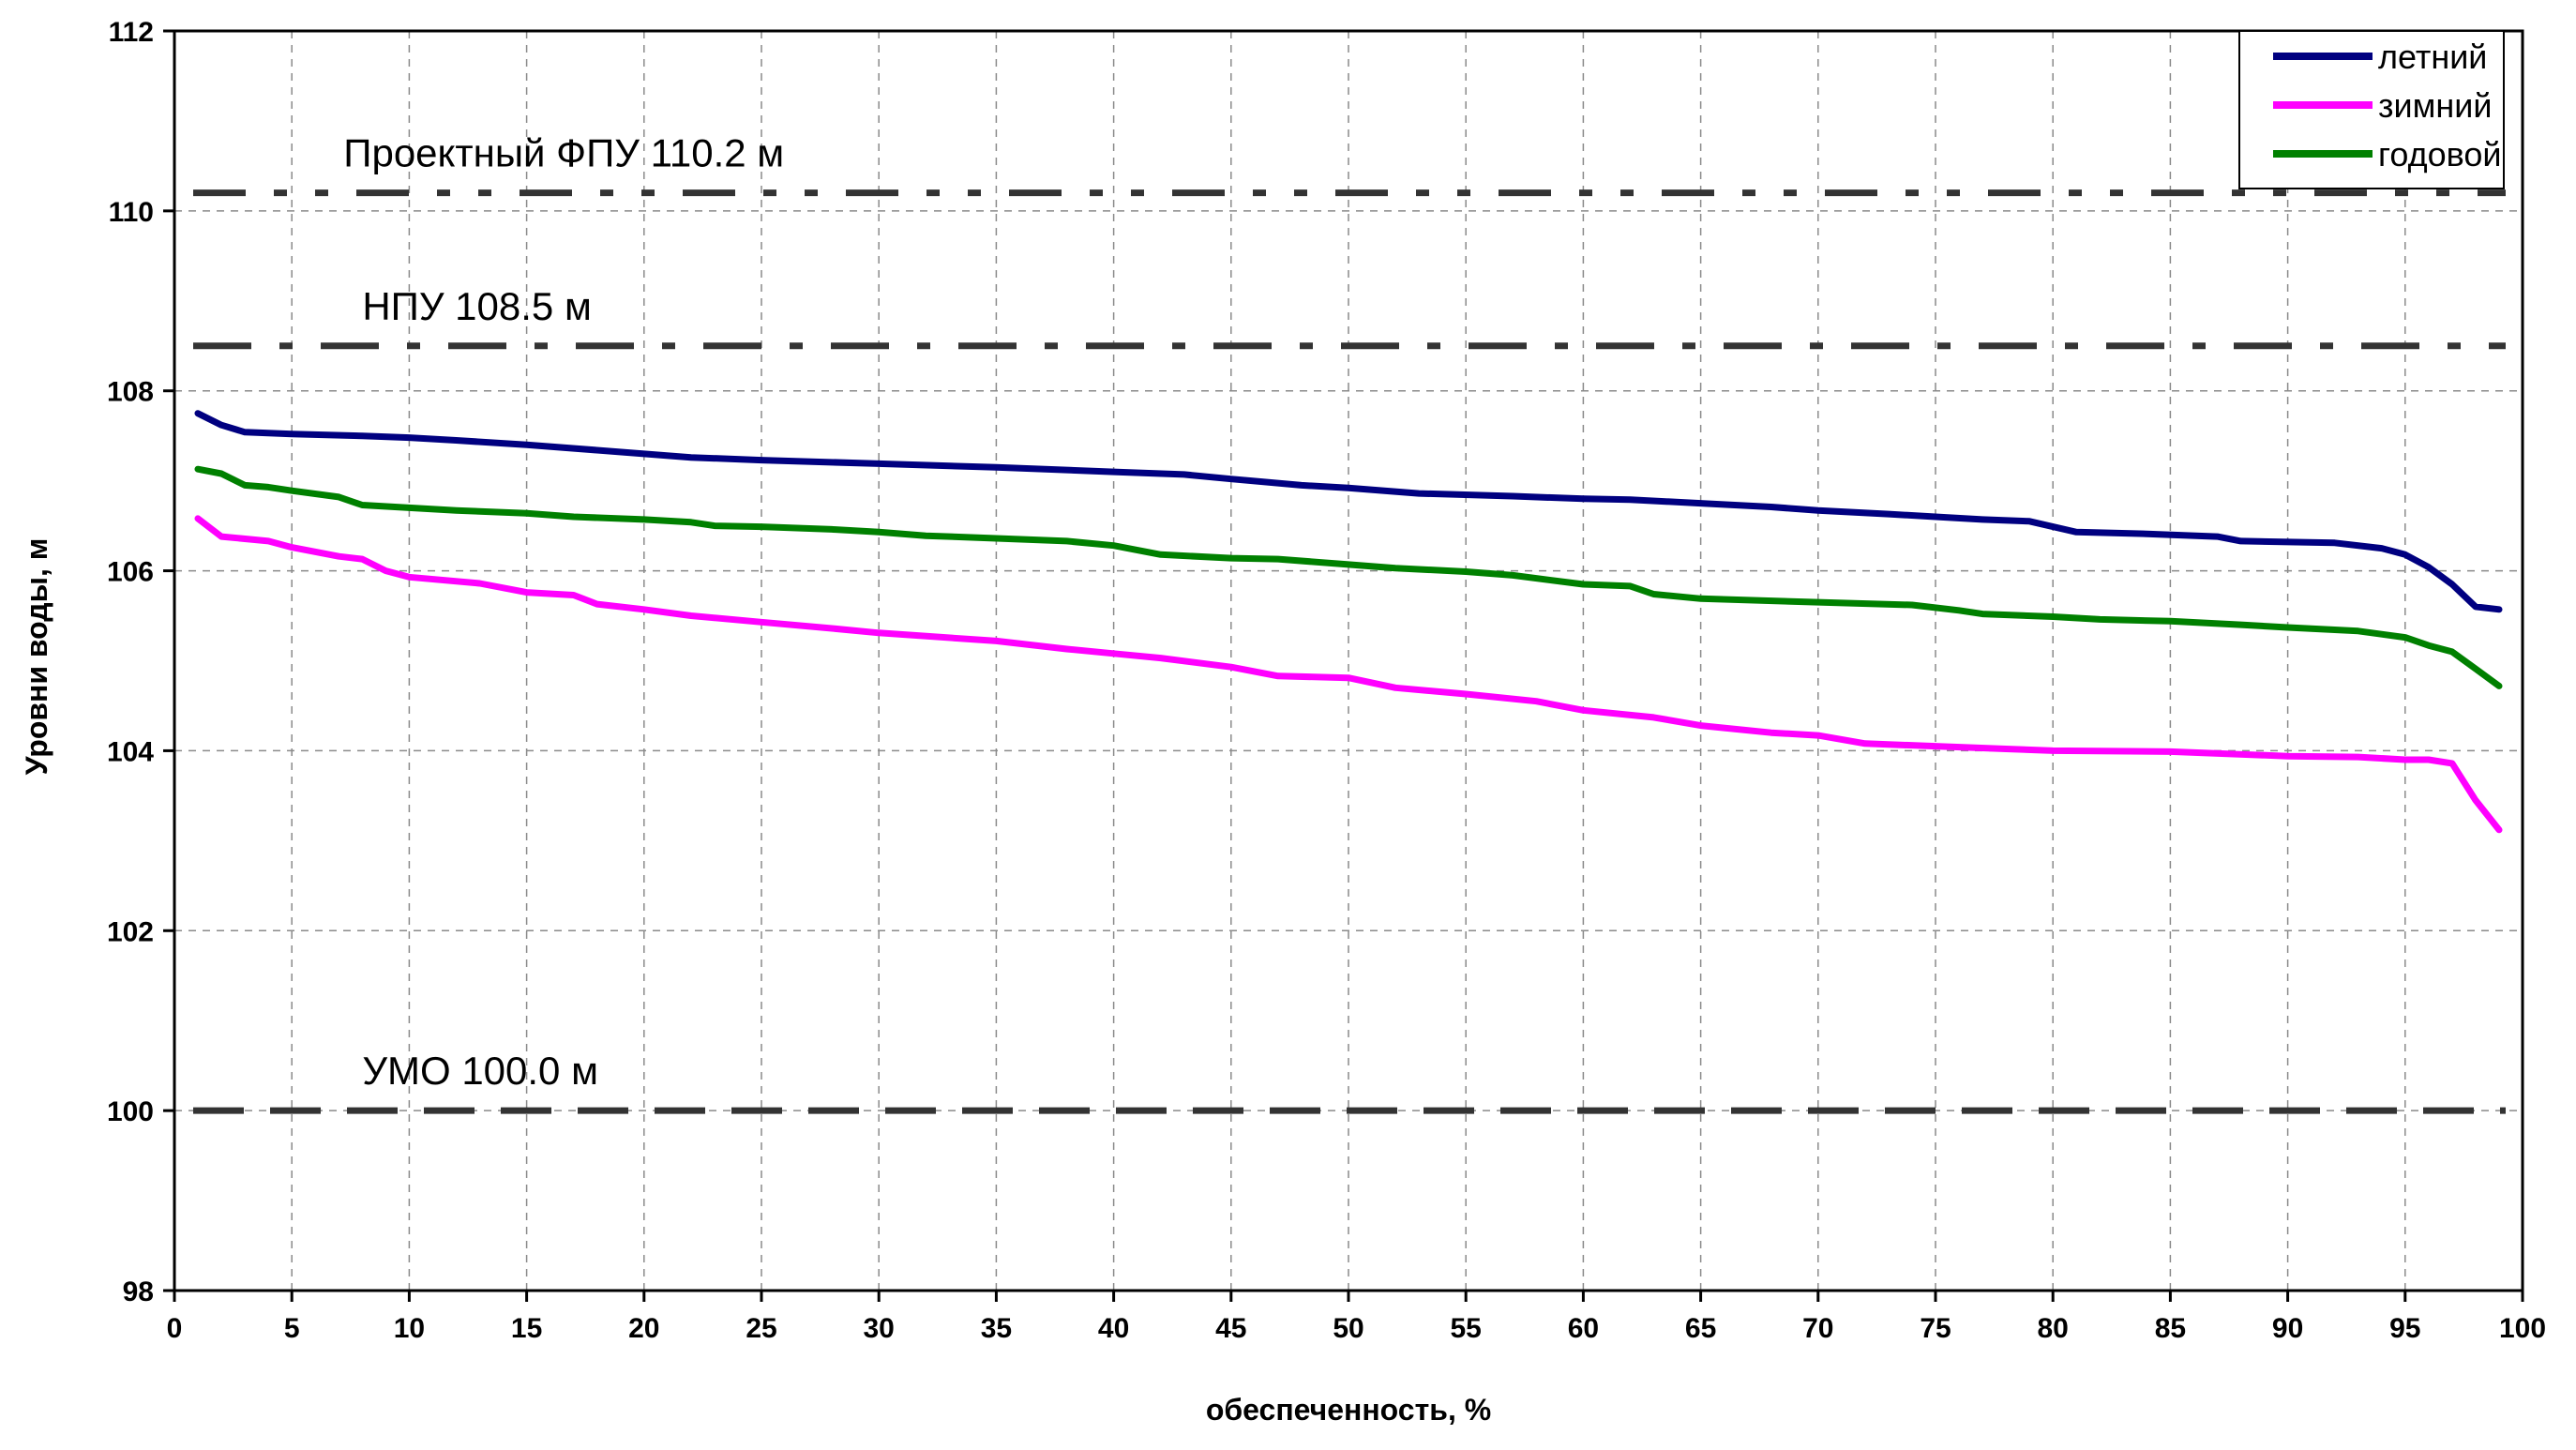 This screenshot has width=2576, height=1450. What do you see at coordinates (2053, 1328) in the screenshot?
I see `x-tick-label: 80` at bounding box center [2053, 1328].